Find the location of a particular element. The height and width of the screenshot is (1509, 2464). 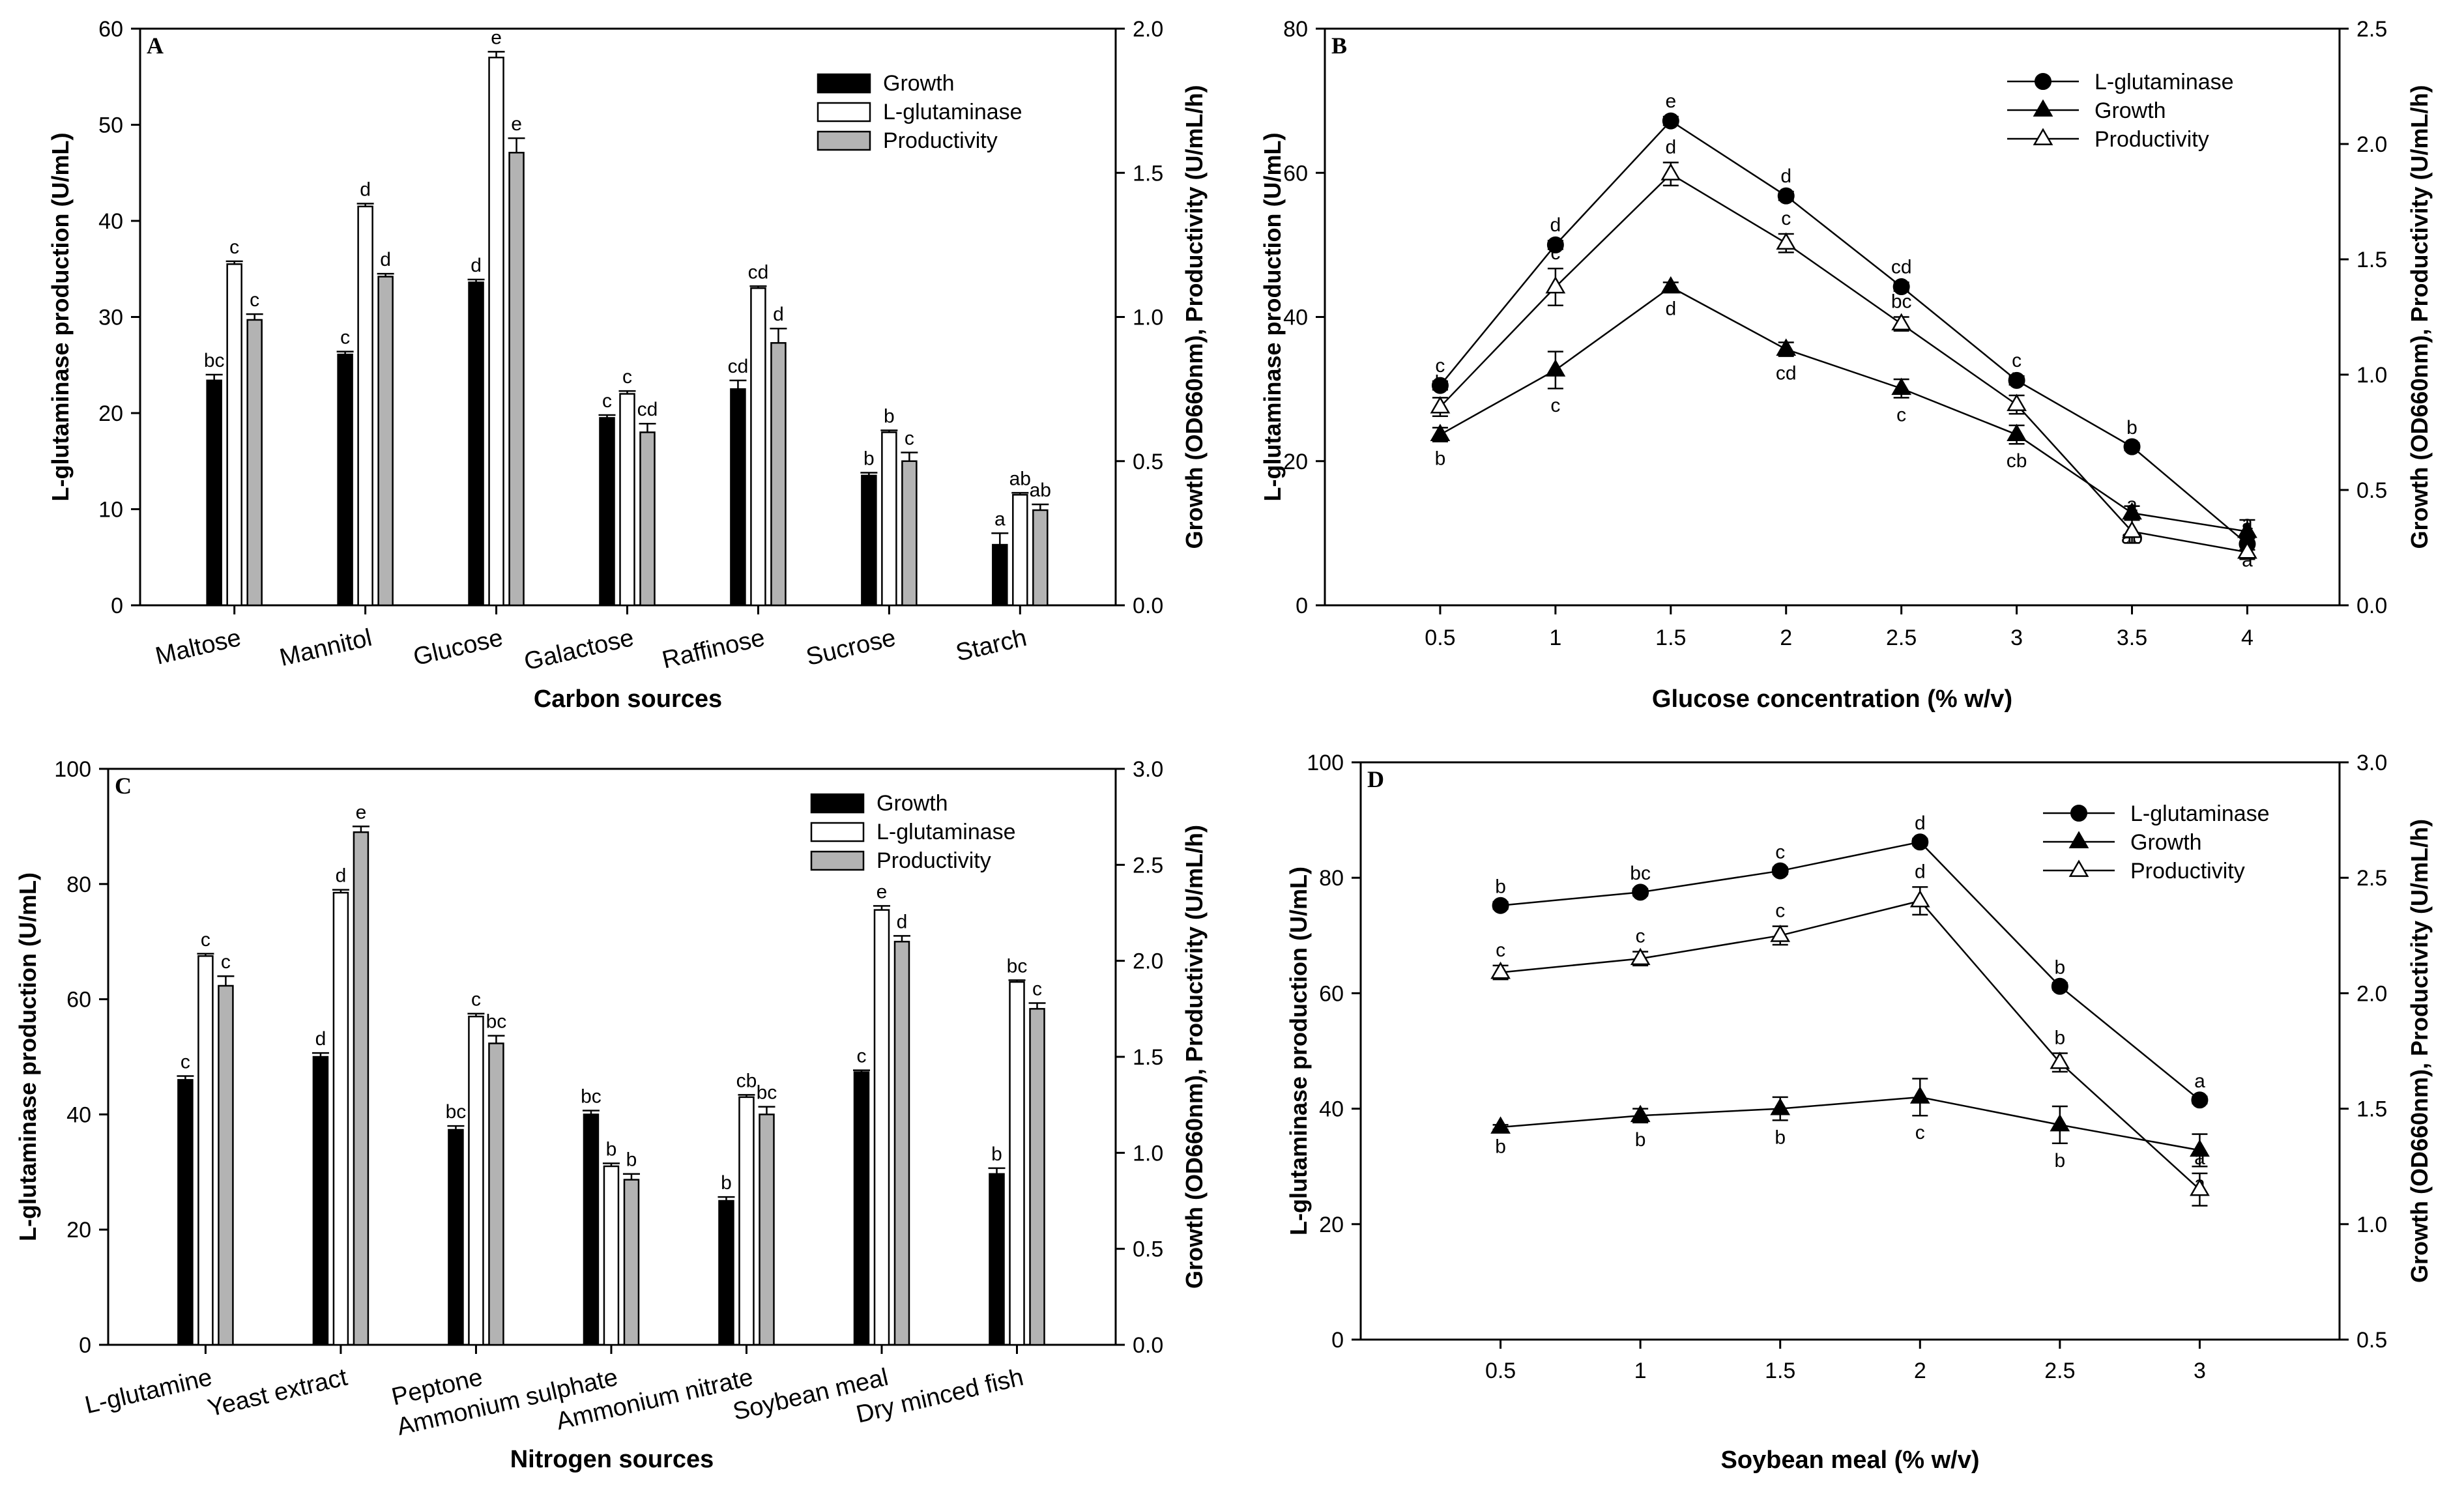

y2-tick-label: 2.0 is located at coordinates (1148, 961).